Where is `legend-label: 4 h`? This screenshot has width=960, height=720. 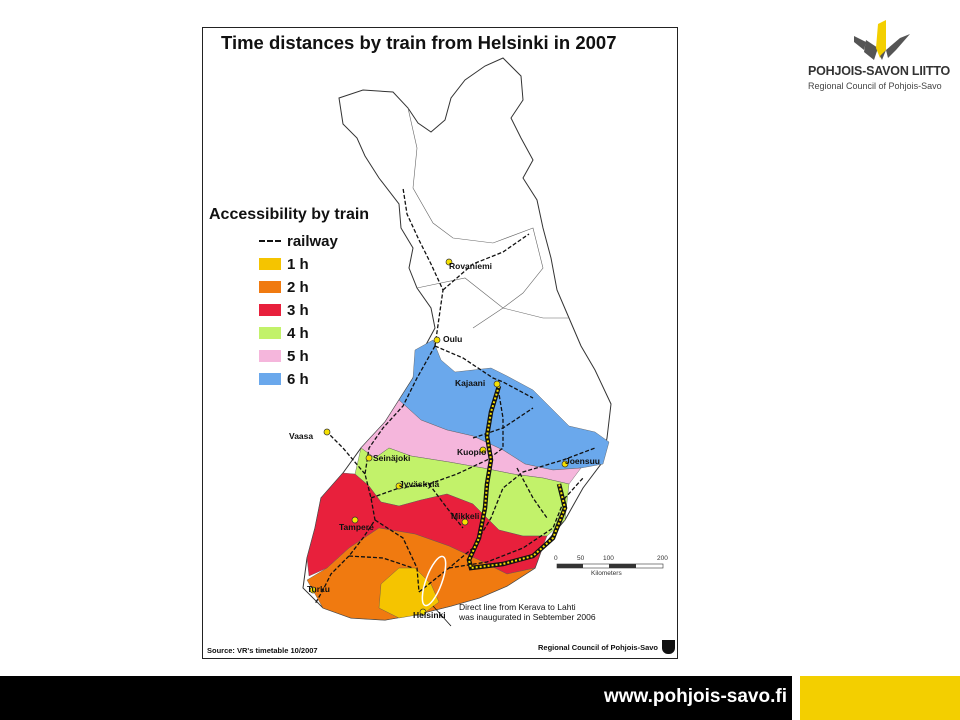 legend-label: 4 h is located at coordinates (298, 333).